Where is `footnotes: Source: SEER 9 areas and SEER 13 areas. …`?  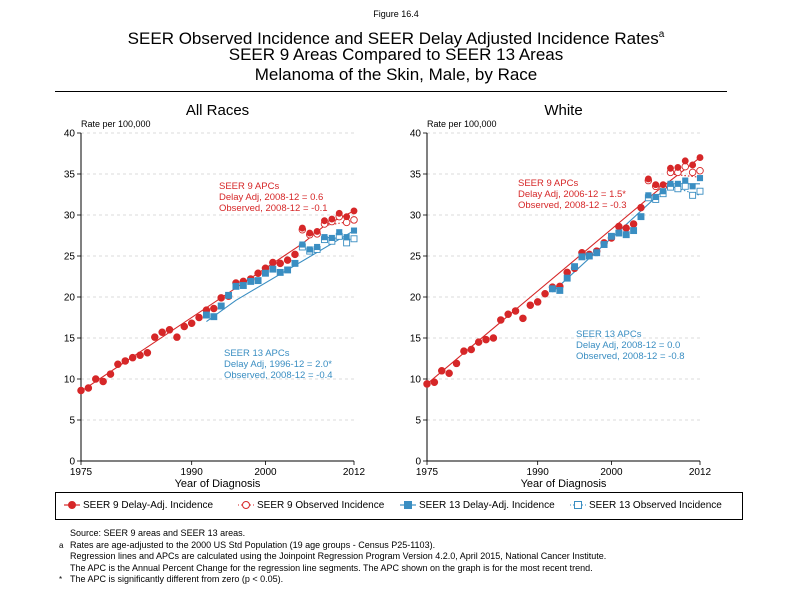
footnotes: Source: SEER 9 areas and SEER 13 areas. … is located at coordinates (419, 557).